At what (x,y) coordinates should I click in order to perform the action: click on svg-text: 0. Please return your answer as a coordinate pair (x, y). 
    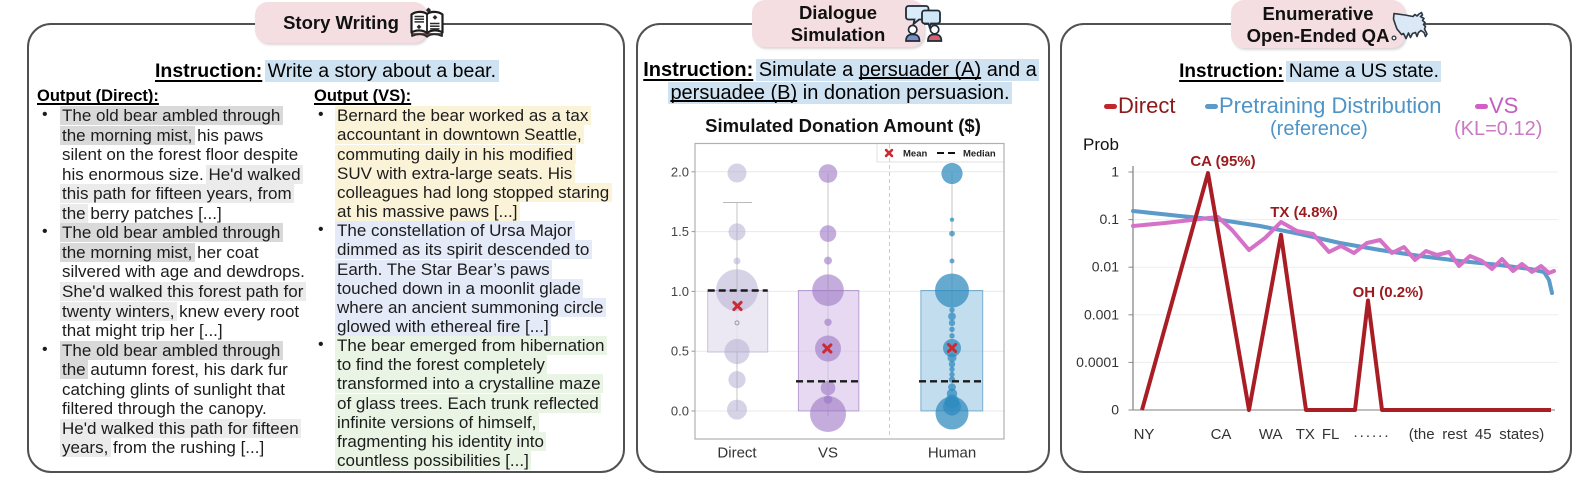
    Looking at the image, I should click on (1115, 410).